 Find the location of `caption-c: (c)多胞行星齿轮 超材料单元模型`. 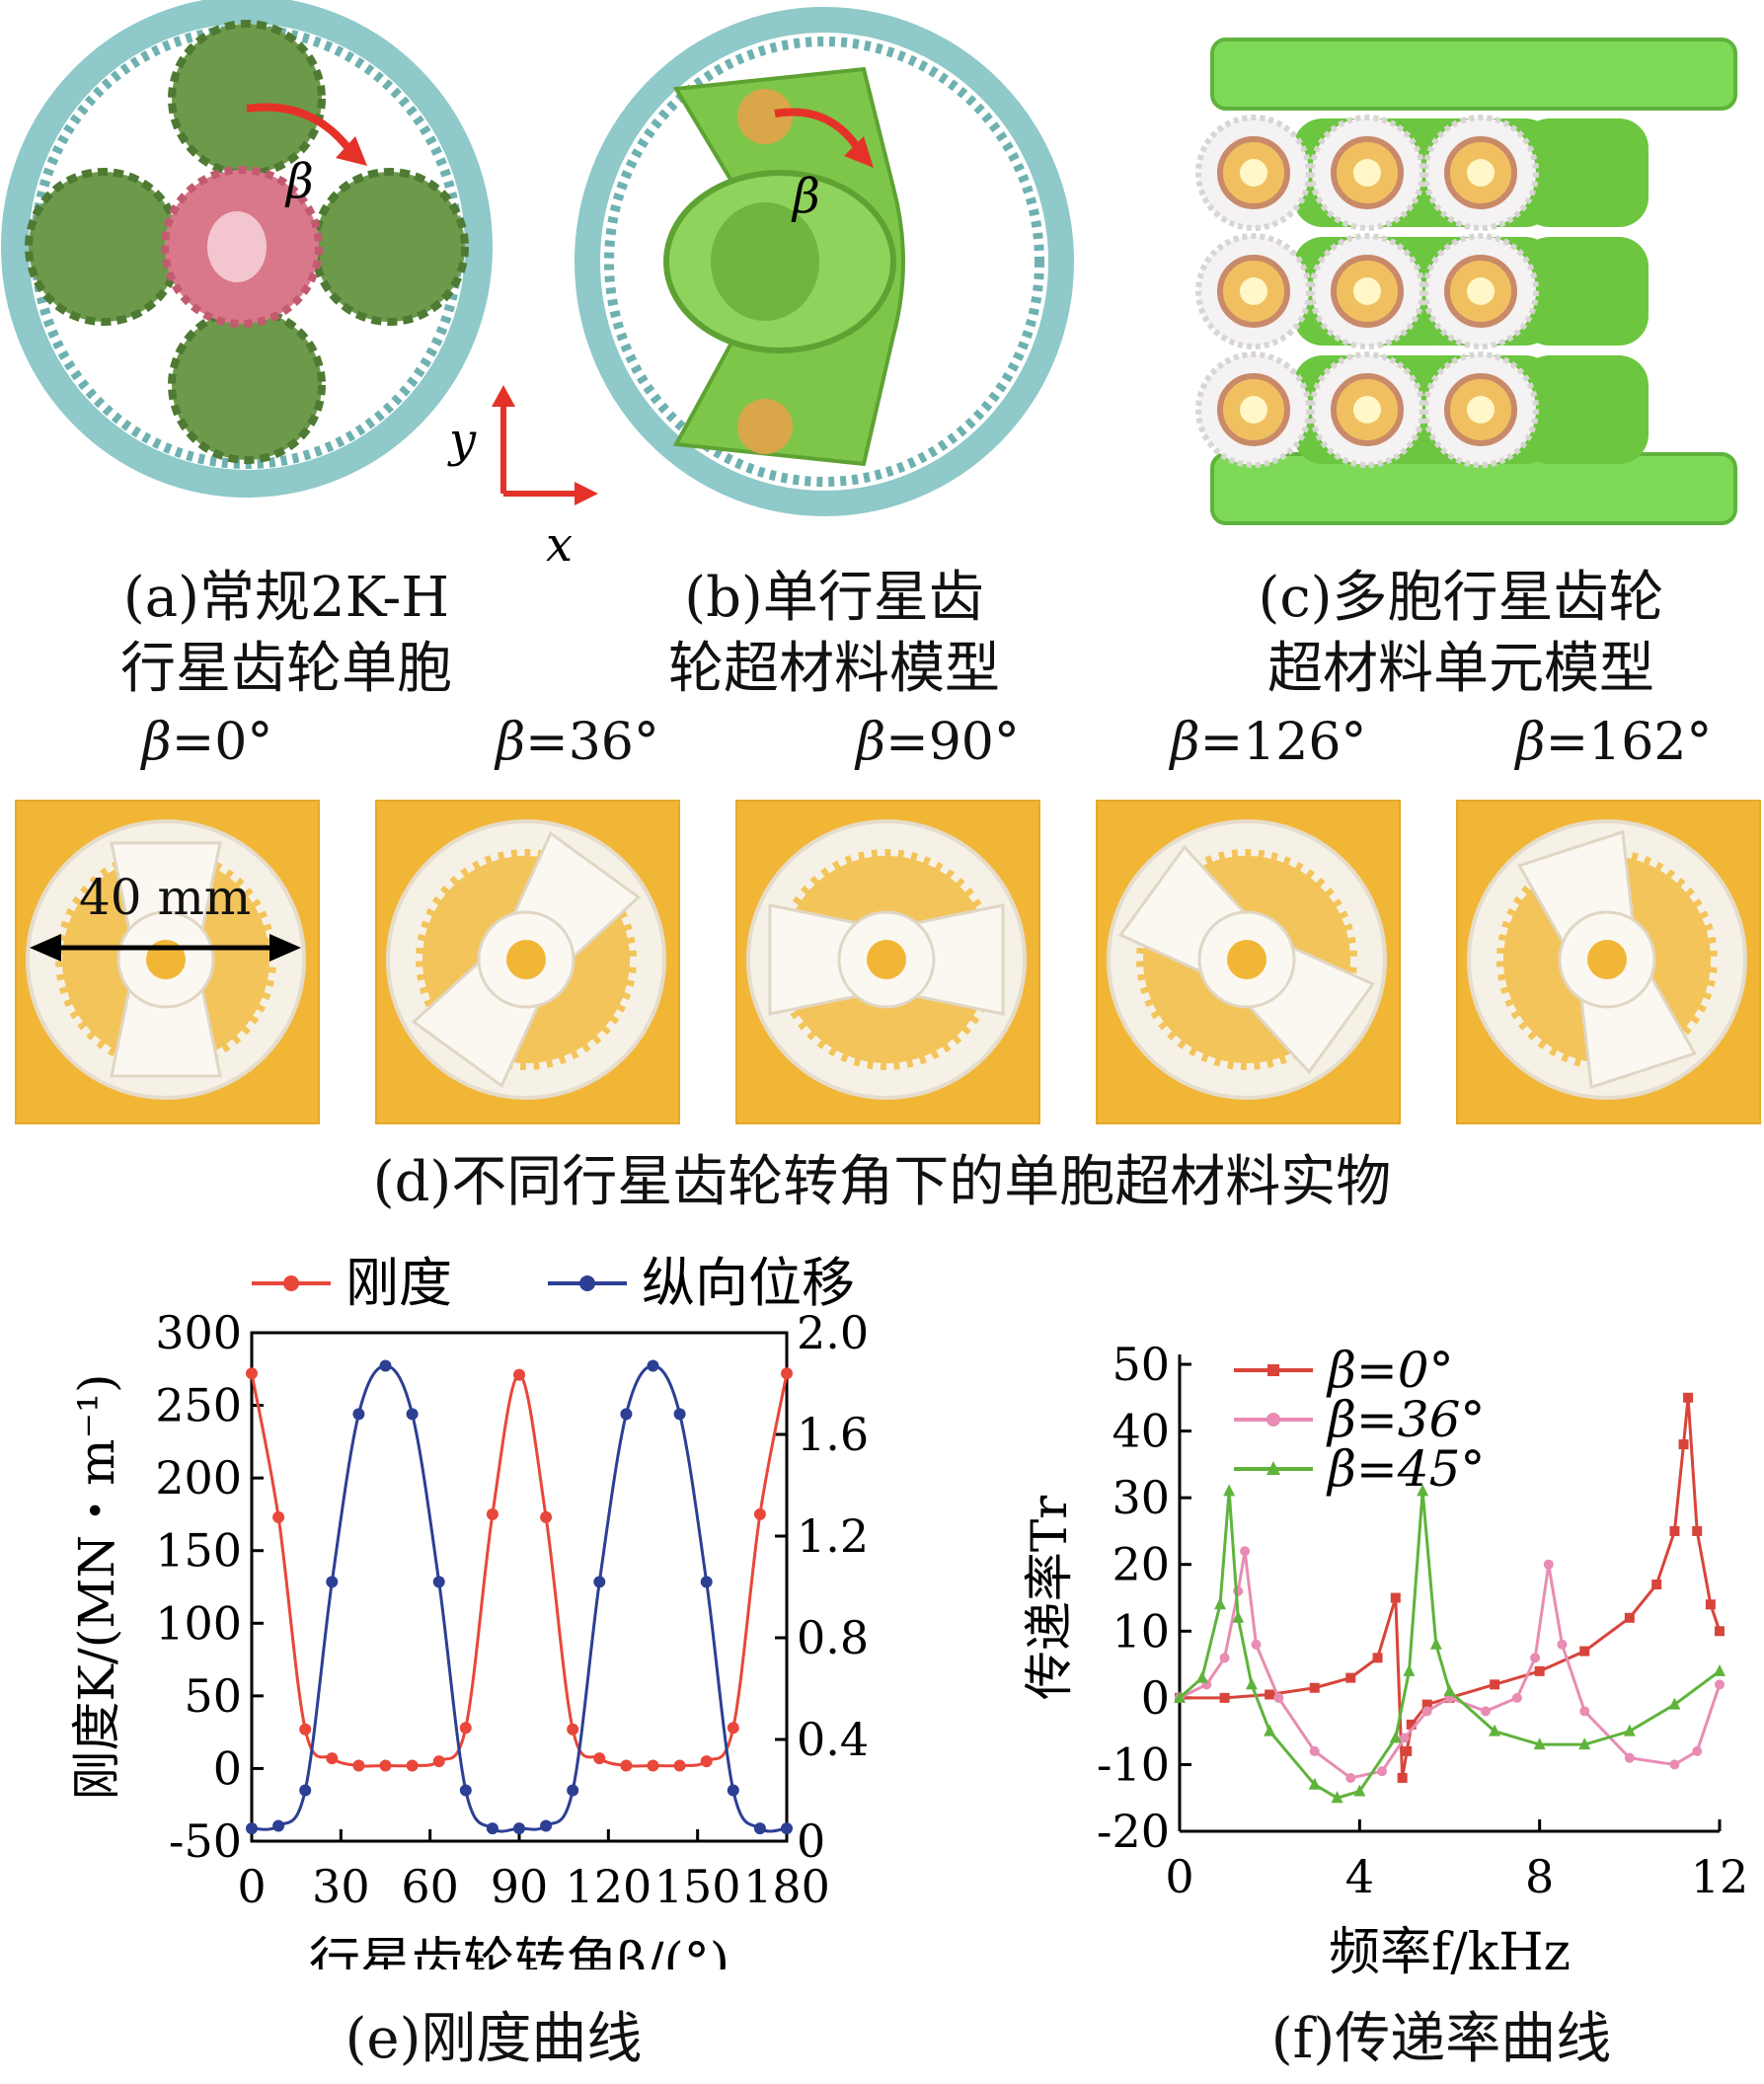

caption-c: (c)多胞行星齿轮 超材料单元模型 is located at coordinates (1461, 633).